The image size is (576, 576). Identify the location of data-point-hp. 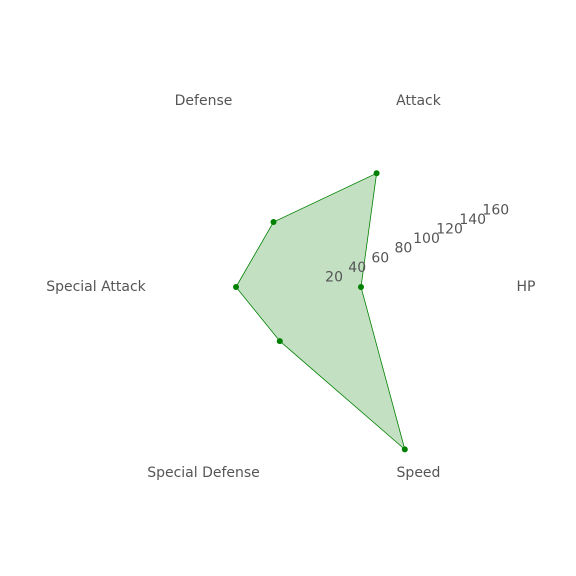
(361, 287).